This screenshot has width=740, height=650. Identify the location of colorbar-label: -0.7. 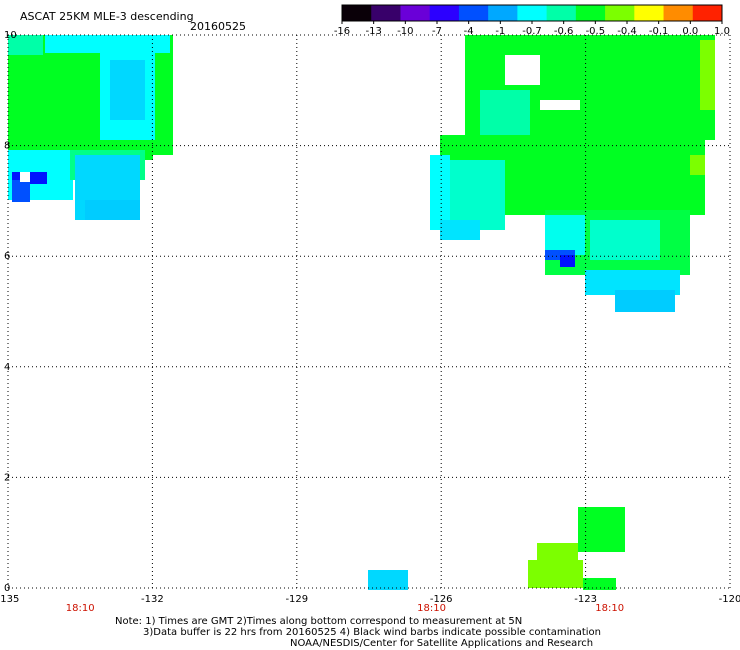
(532, 31).